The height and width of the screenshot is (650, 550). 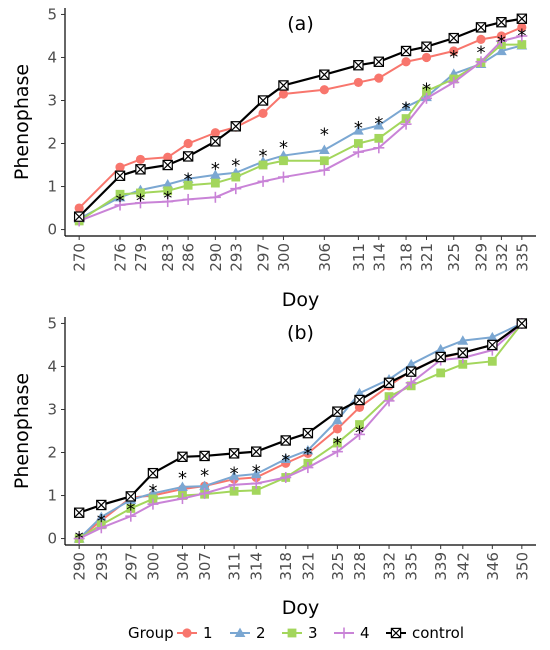 I want to click on panel-b-x-tick-label: 300, so click(x=153, y=566).